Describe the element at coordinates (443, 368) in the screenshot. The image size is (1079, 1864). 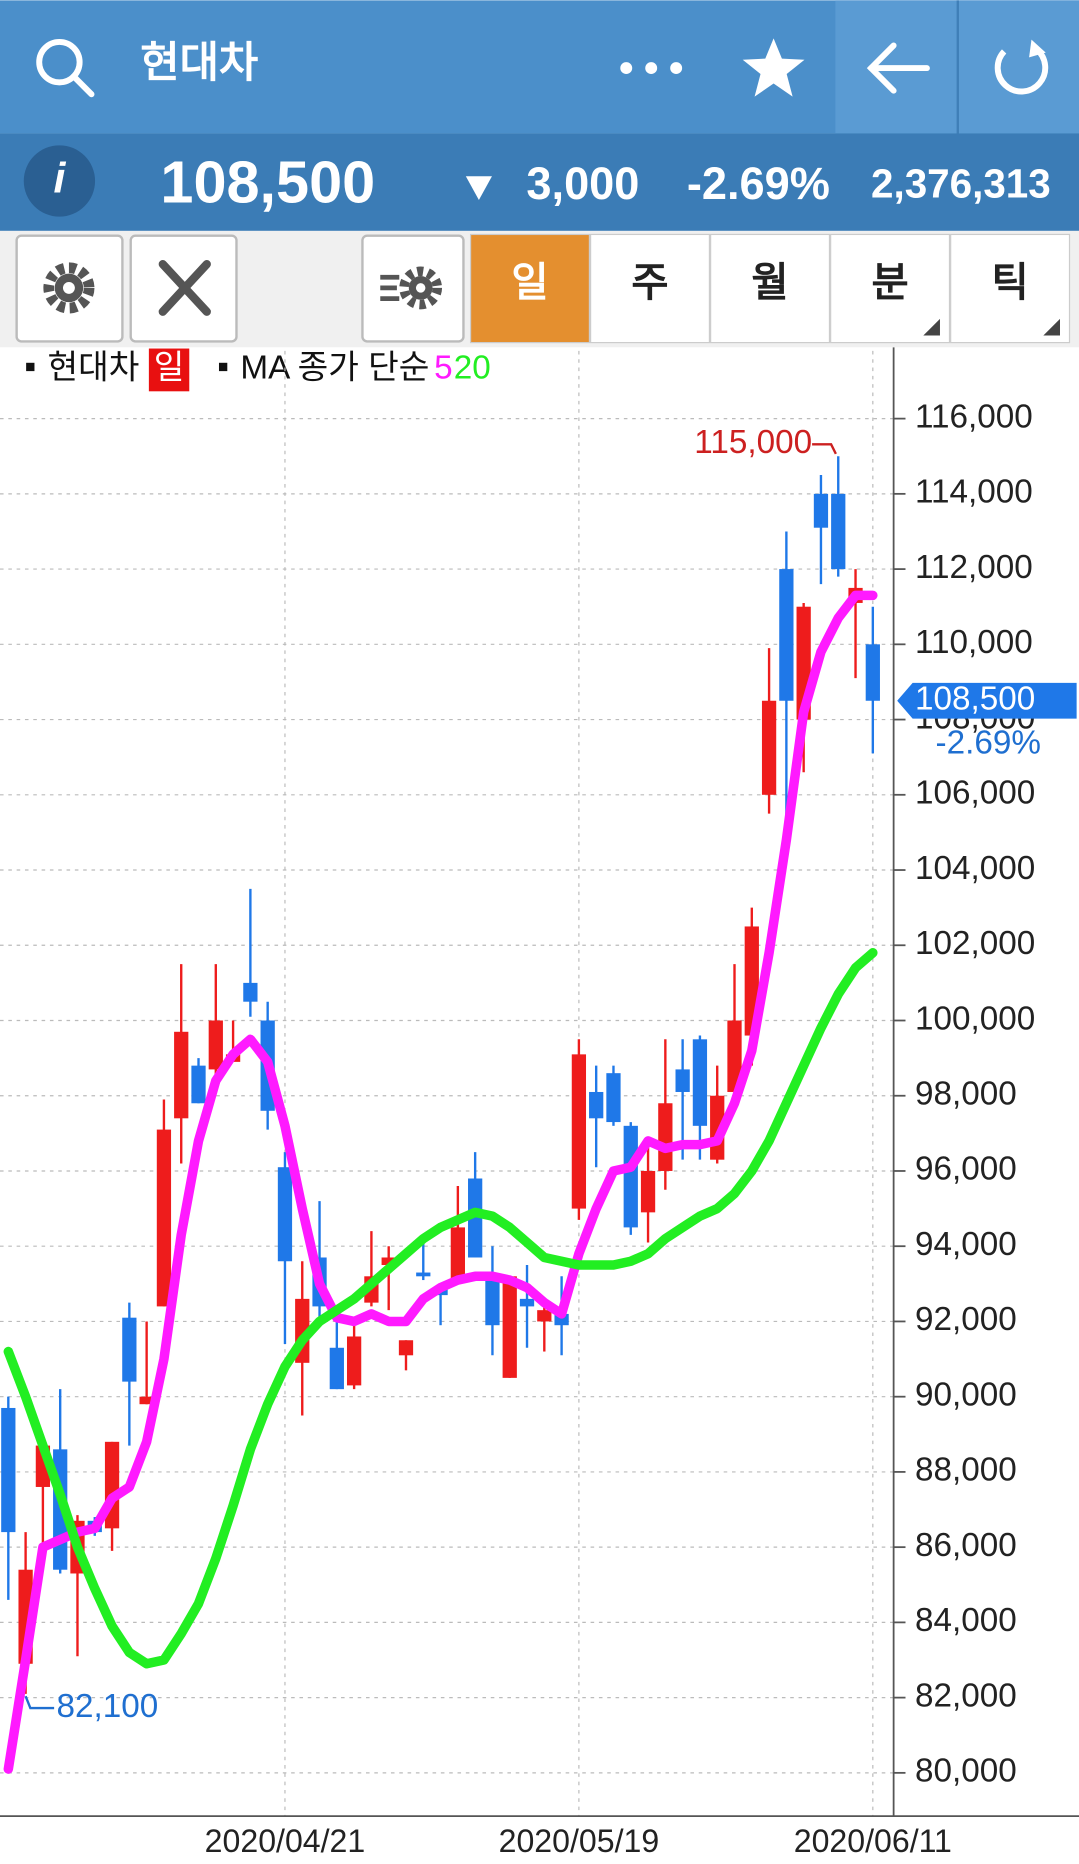
I see `legend-ma-period: 5` at that location.